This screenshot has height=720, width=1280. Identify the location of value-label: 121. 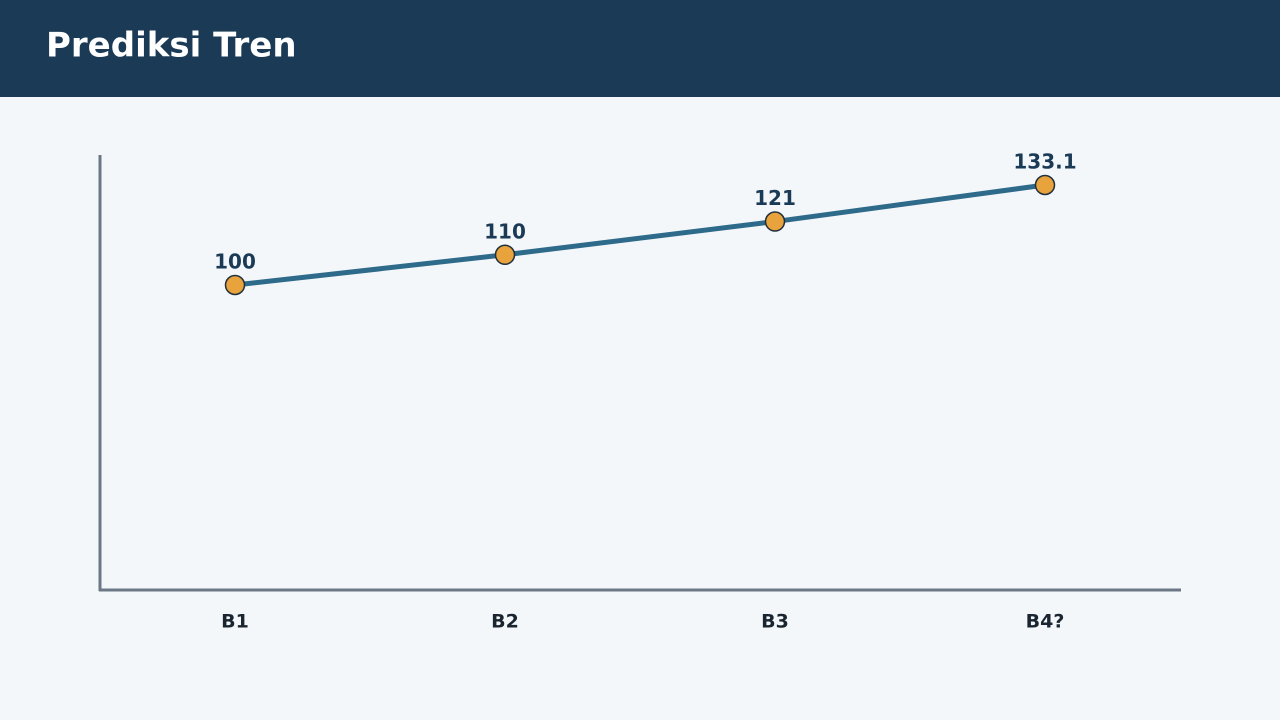
(775, 198).